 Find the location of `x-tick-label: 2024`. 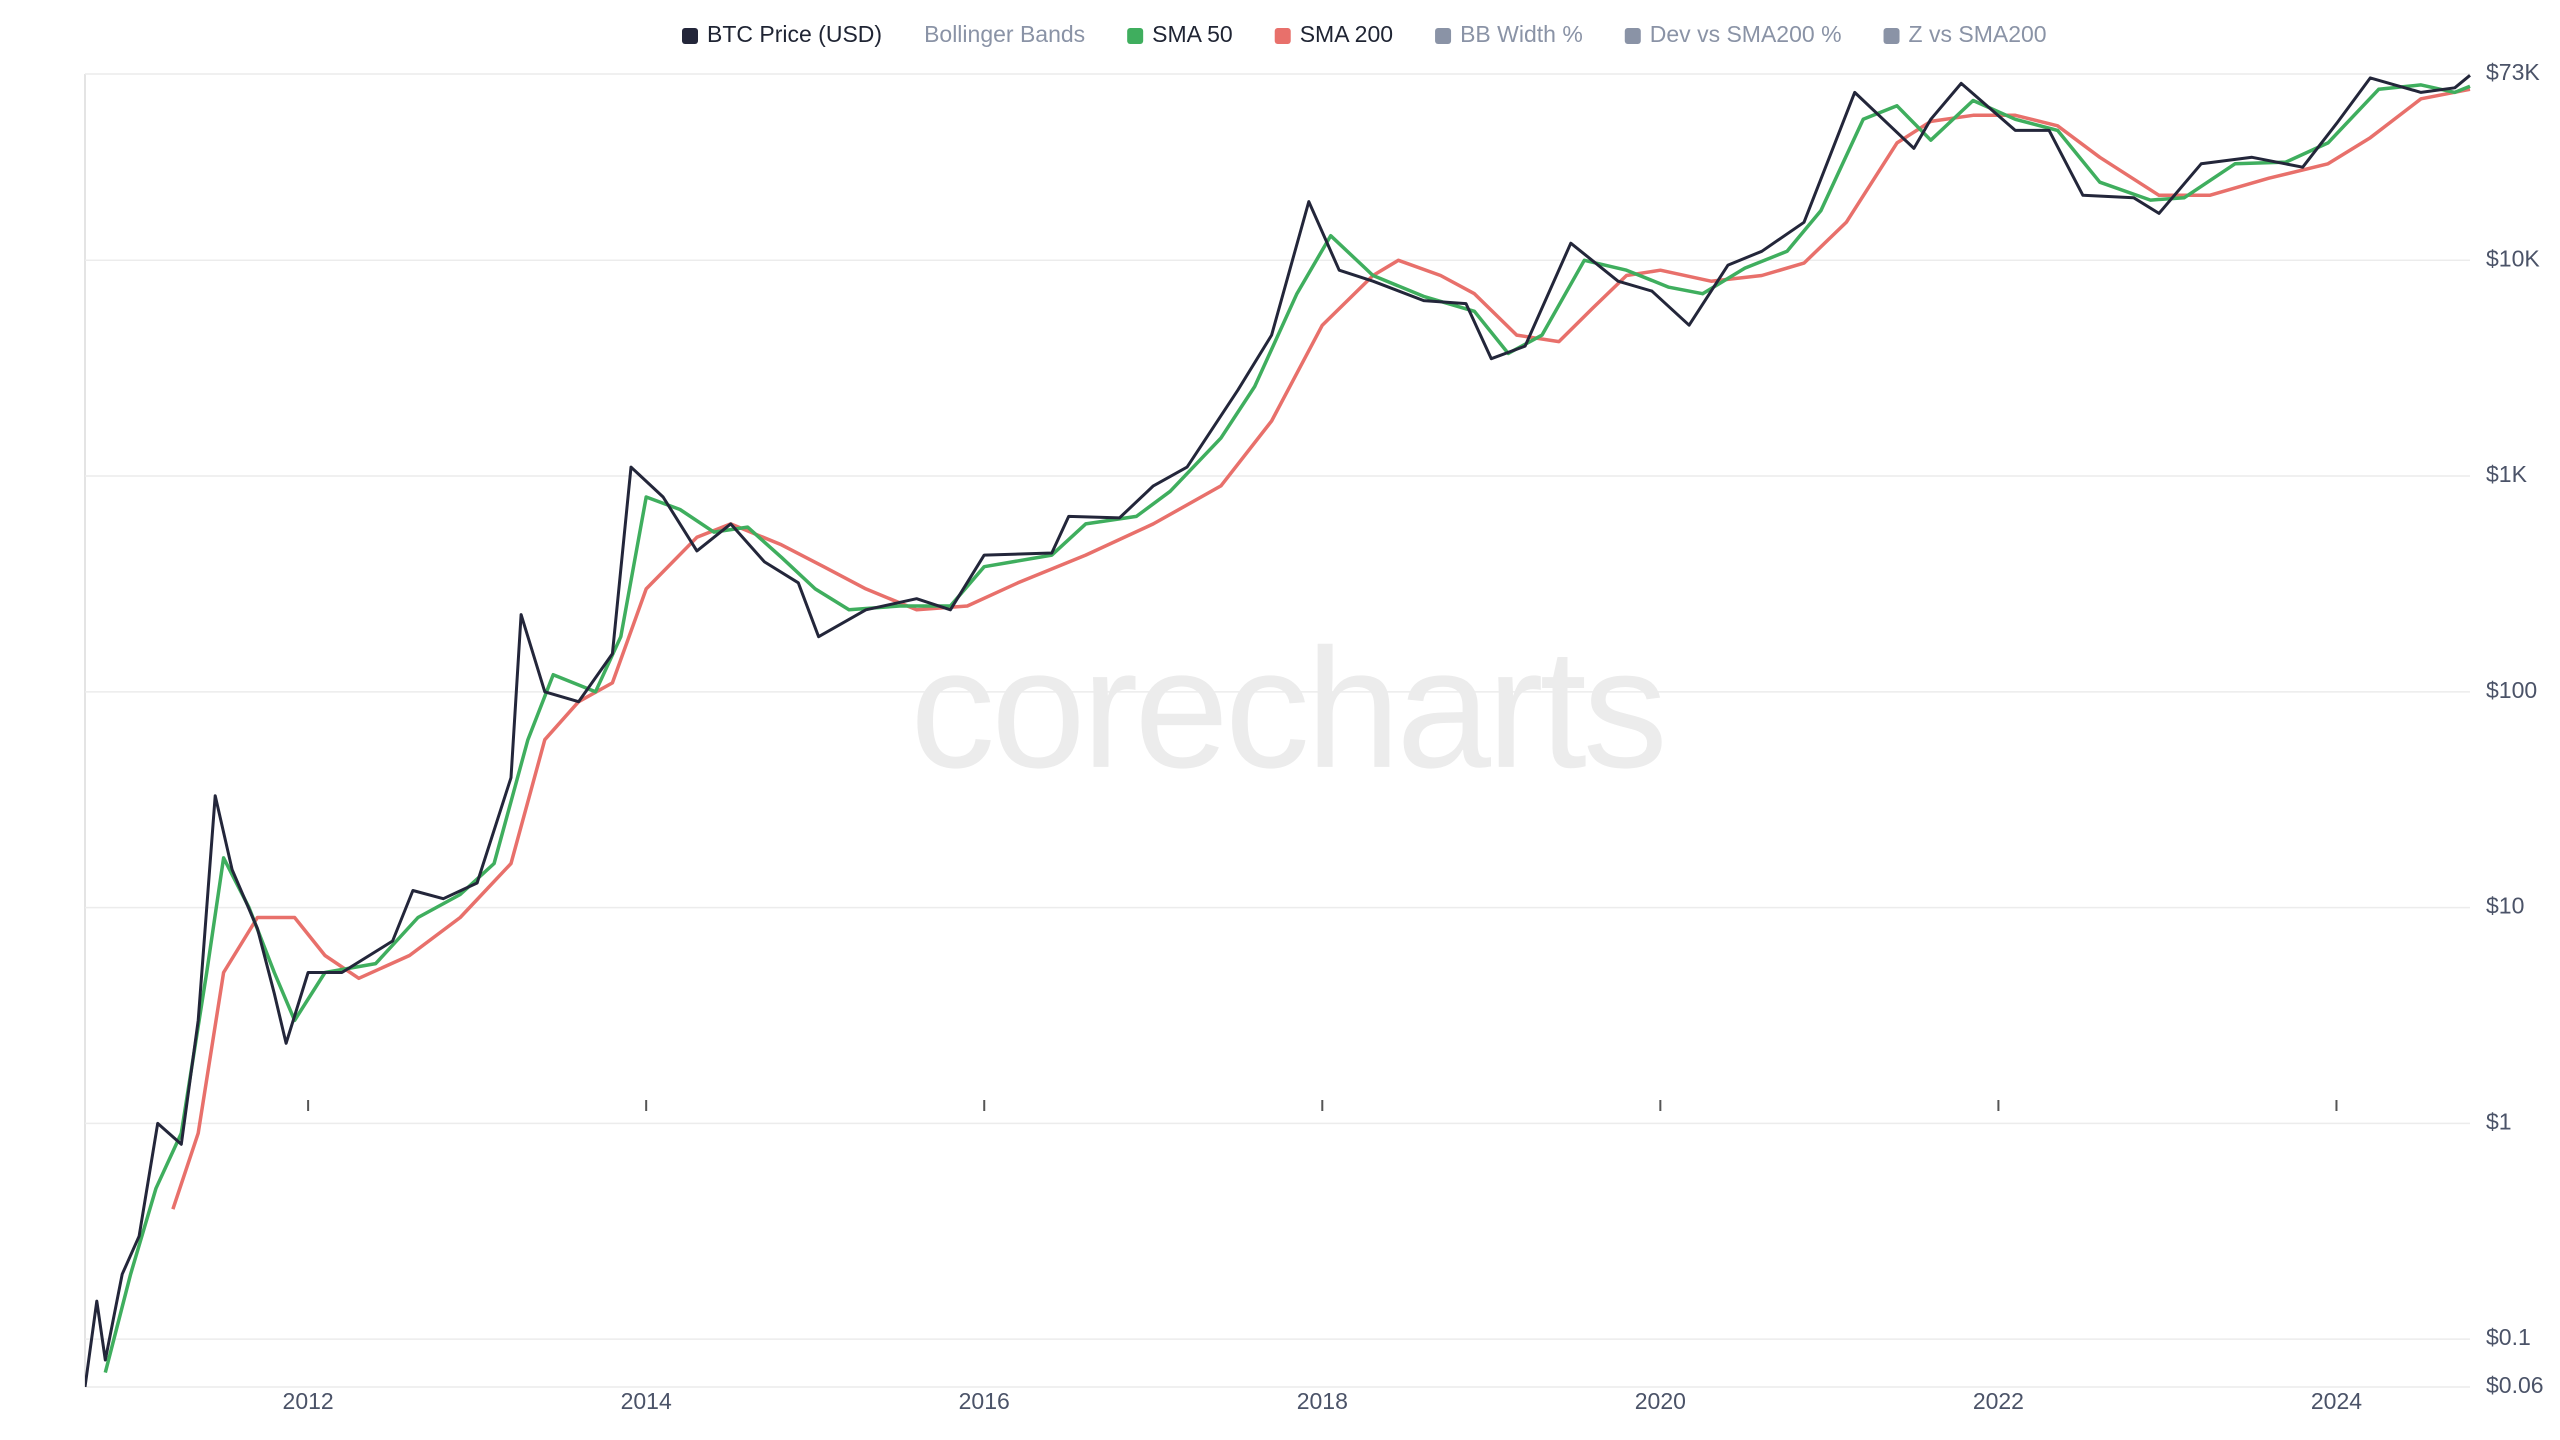

x-tick-label: 2024 is located at coordinates (2336, 1401).